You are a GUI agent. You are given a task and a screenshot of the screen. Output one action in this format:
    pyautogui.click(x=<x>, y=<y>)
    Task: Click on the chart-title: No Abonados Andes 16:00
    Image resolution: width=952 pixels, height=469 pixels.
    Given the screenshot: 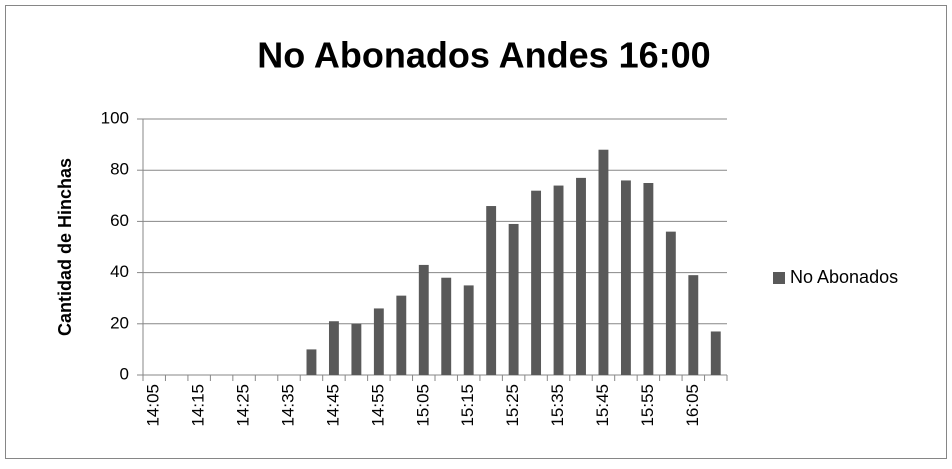 What is the action you would take?
    pyautogui.click(x=483, y=55)
    